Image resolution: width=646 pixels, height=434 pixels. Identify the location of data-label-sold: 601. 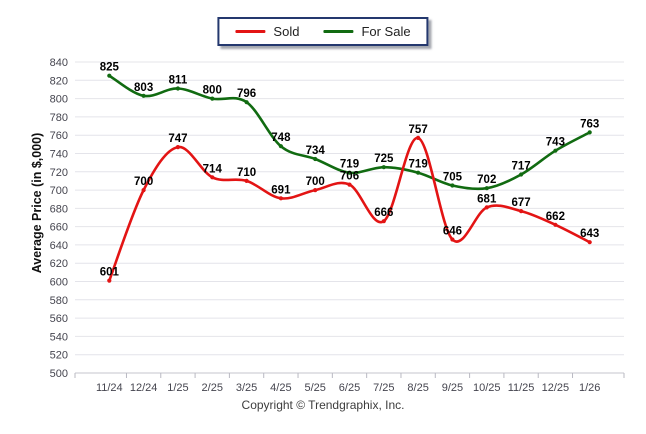
(110, 273).